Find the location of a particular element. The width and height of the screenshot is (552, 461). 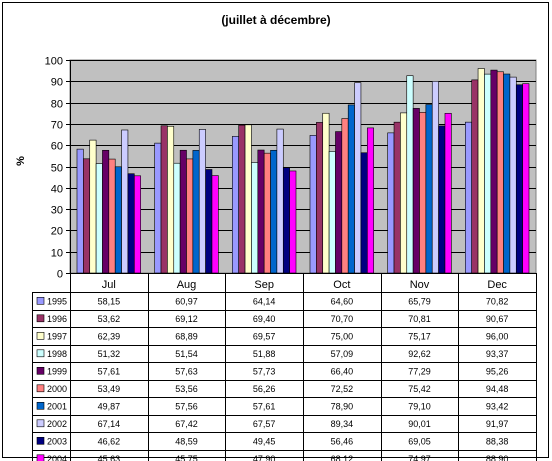

data-label: 88,90 is located at coordinates (497, 457).